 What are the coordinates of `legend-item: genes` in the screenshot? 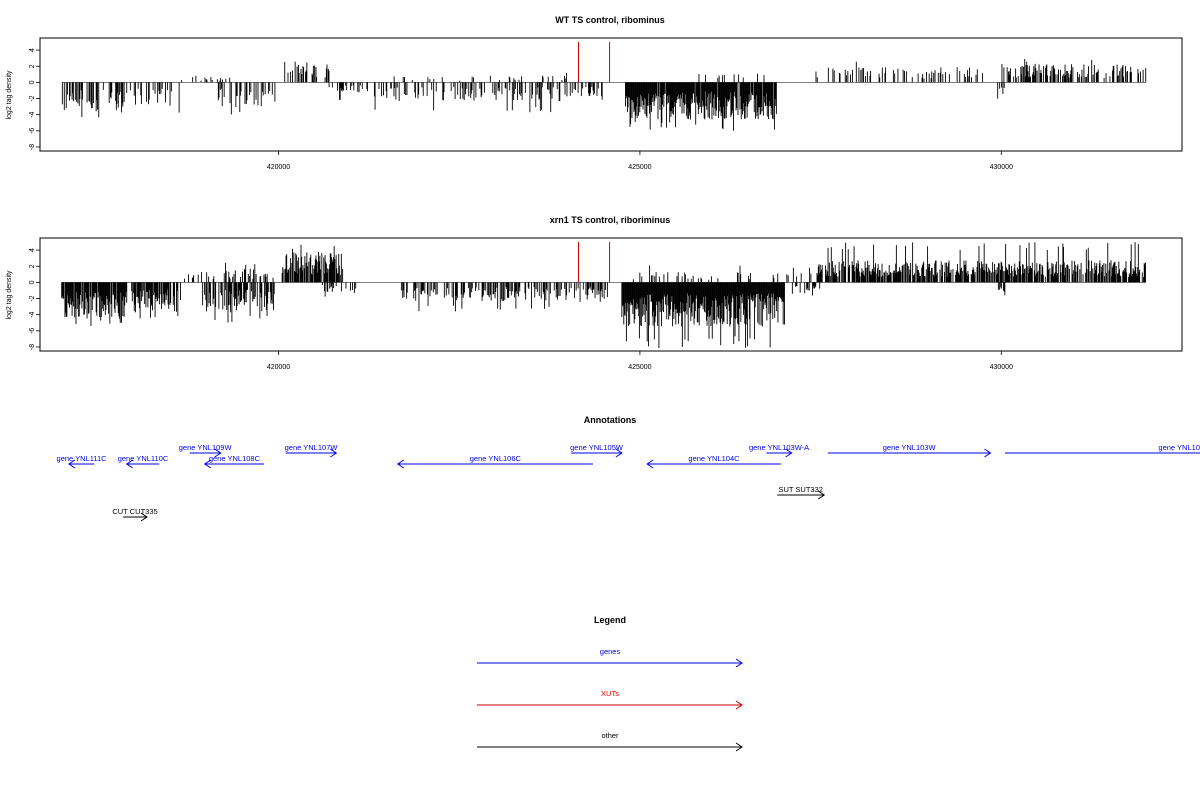 It's located at (610, 657).